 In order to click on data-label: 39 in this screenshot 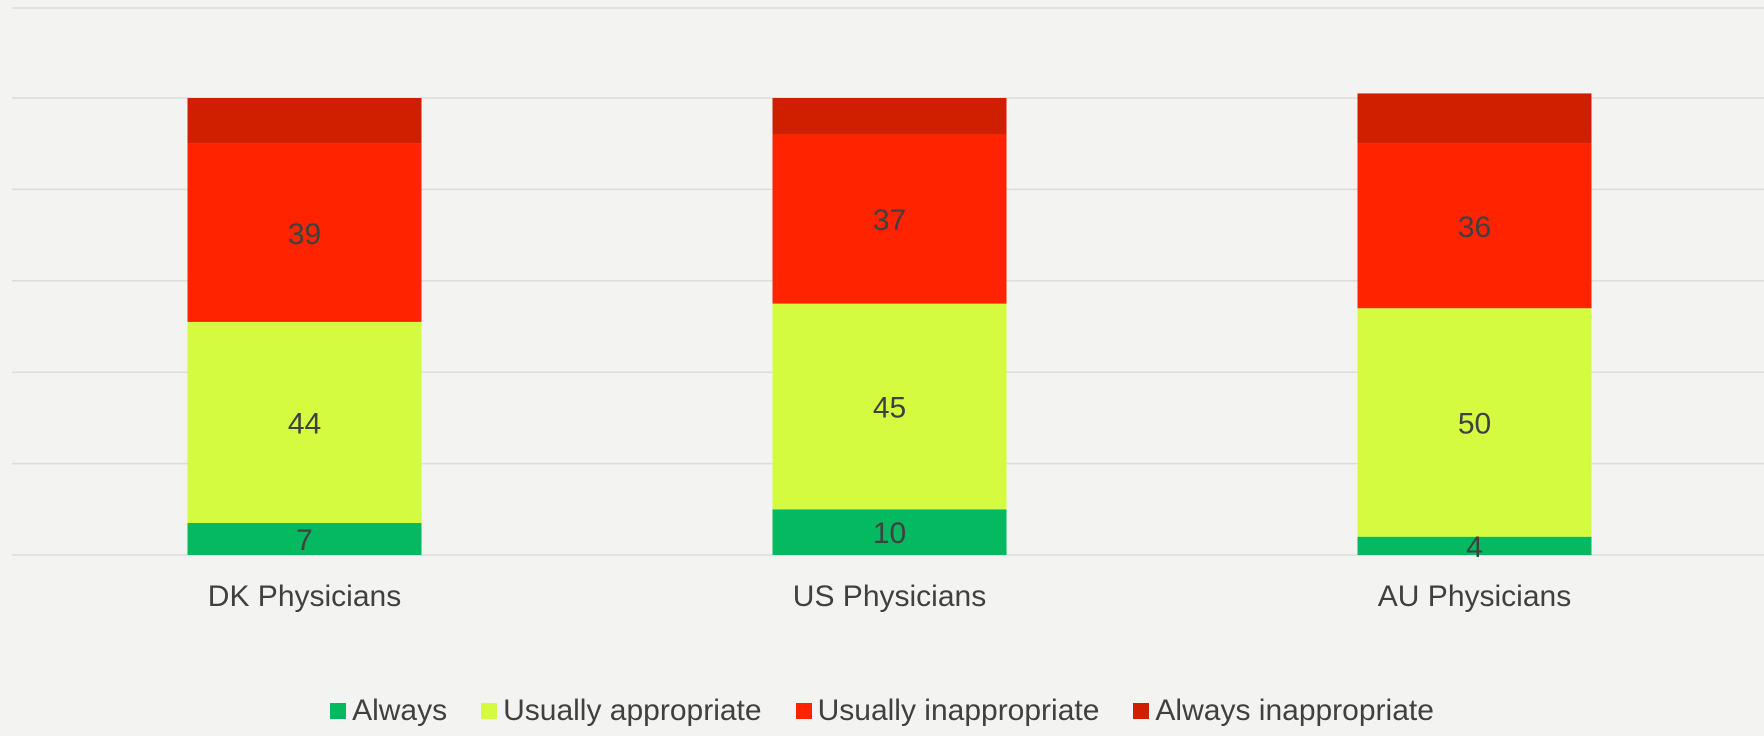, I will do `click(304, 234)`.